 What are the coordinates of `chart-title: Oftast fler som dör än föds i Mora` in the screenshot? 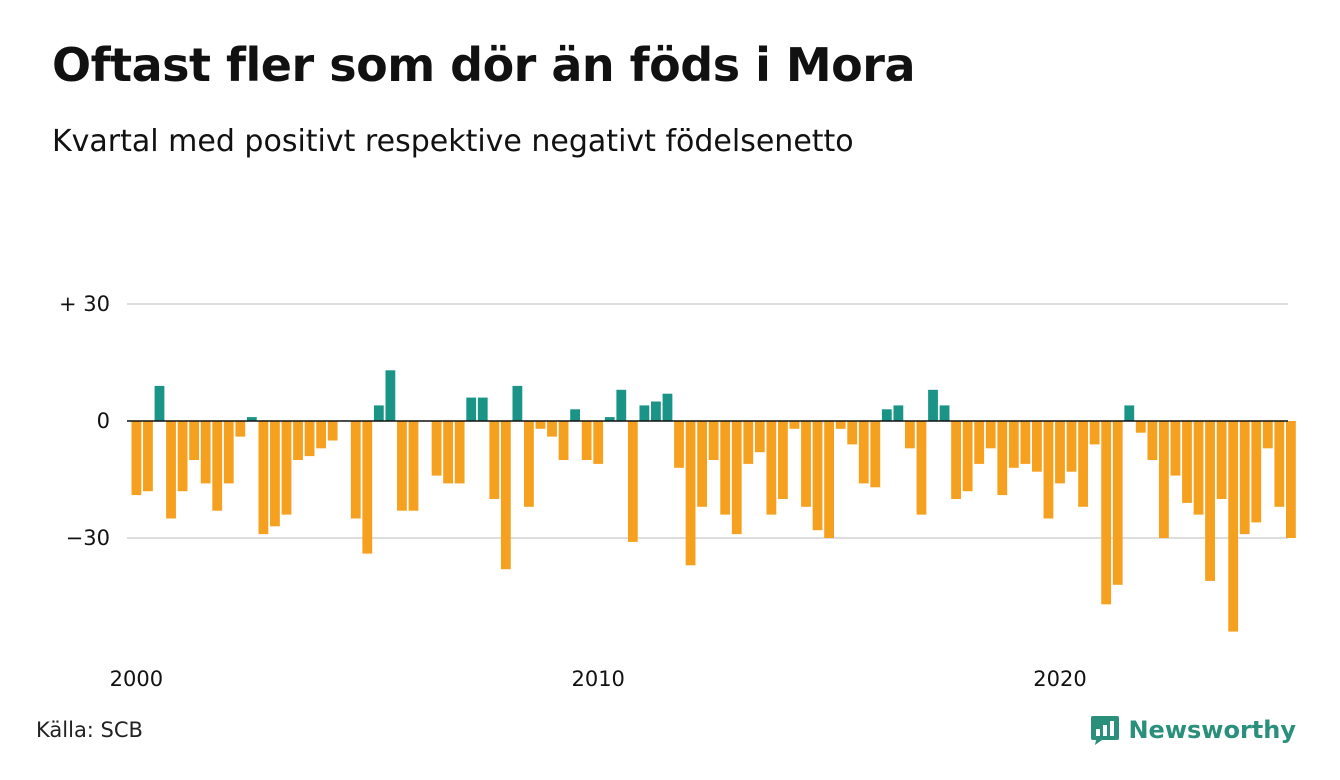 It's located at (484, 65).